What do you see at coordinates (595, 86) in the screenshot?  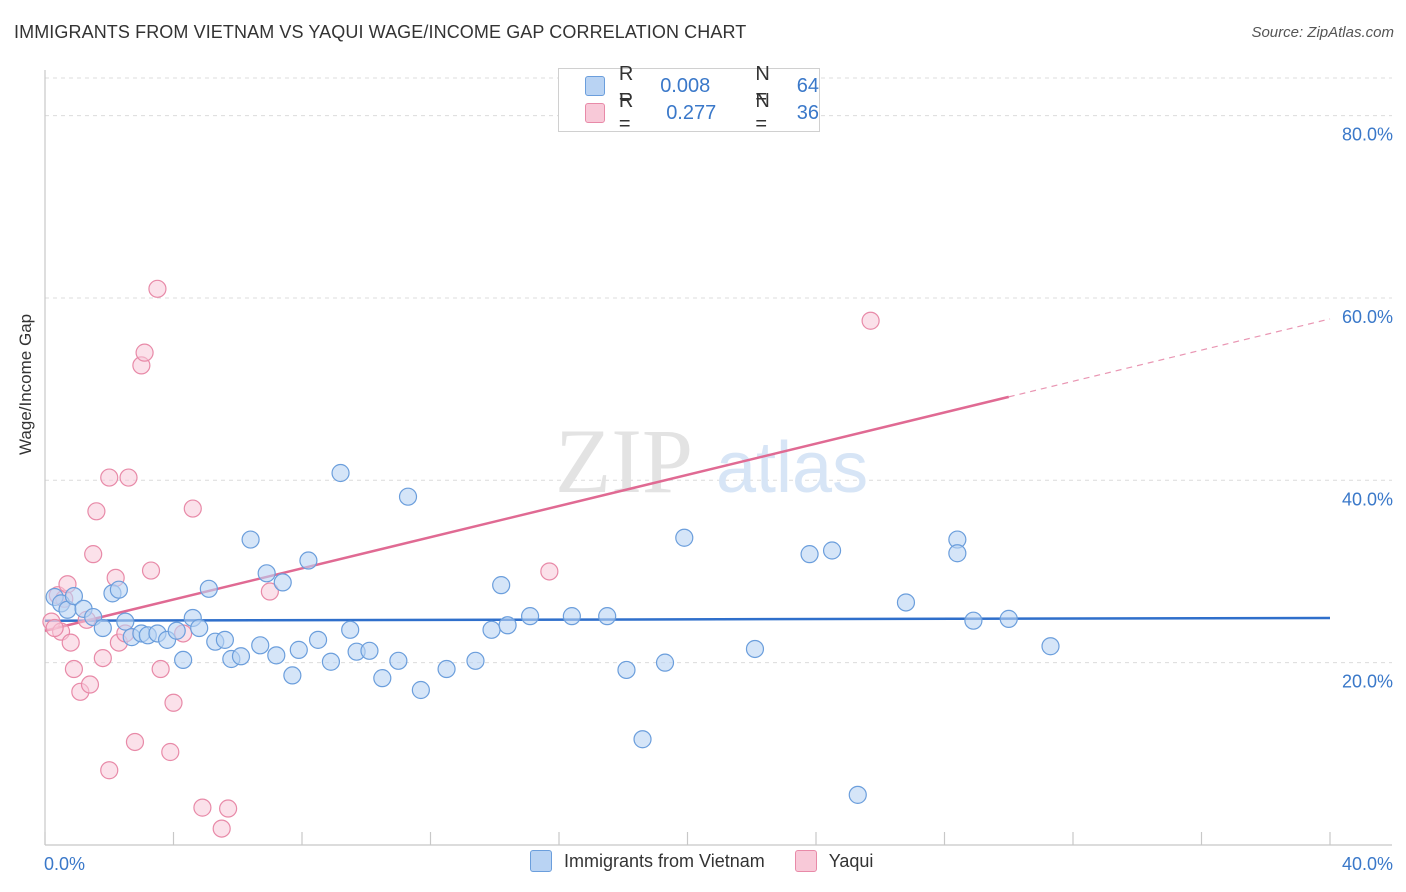 I see `legend-swatch-blue` at bounding box center [595, 86].